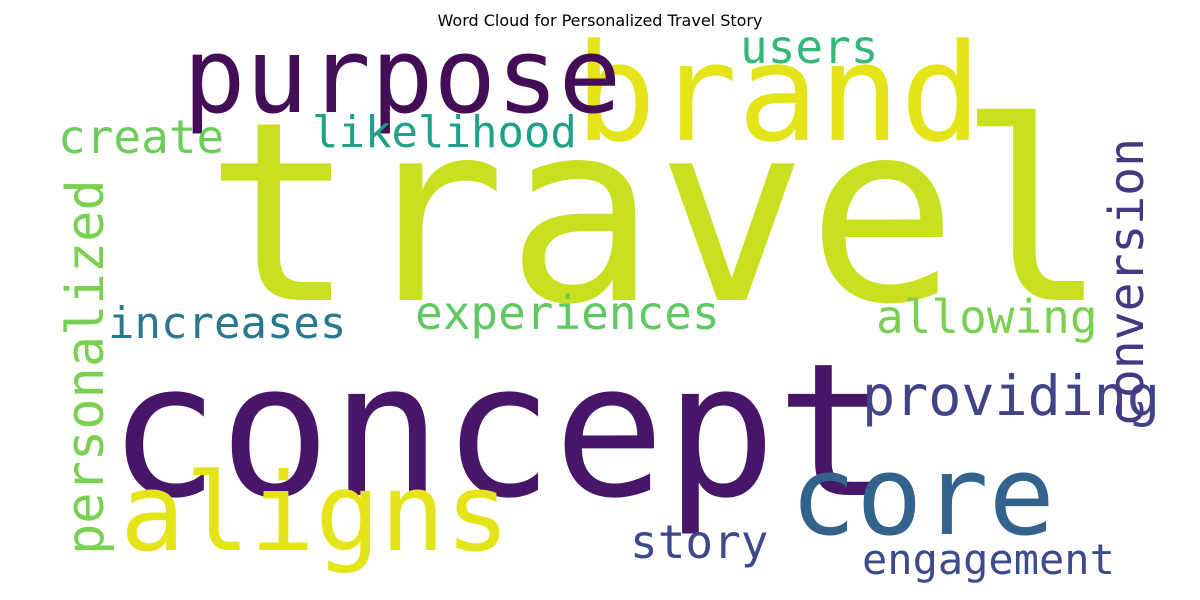  I want to click on word-allowing: allowing, so click(987, 317).